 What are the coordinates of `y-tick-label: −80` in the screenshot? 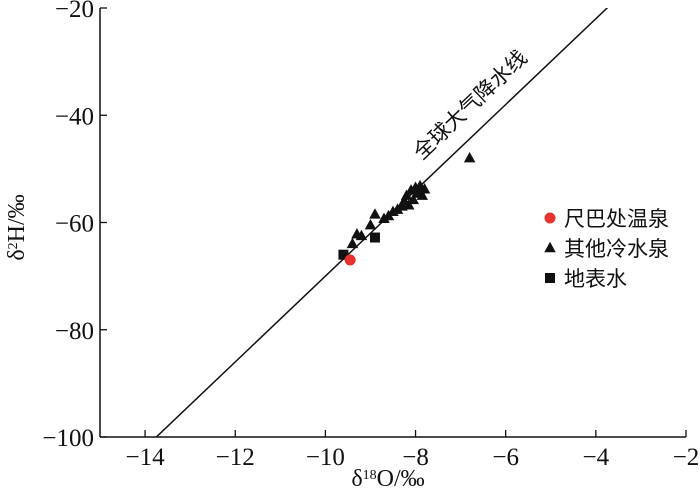 It's located at (74, 331).